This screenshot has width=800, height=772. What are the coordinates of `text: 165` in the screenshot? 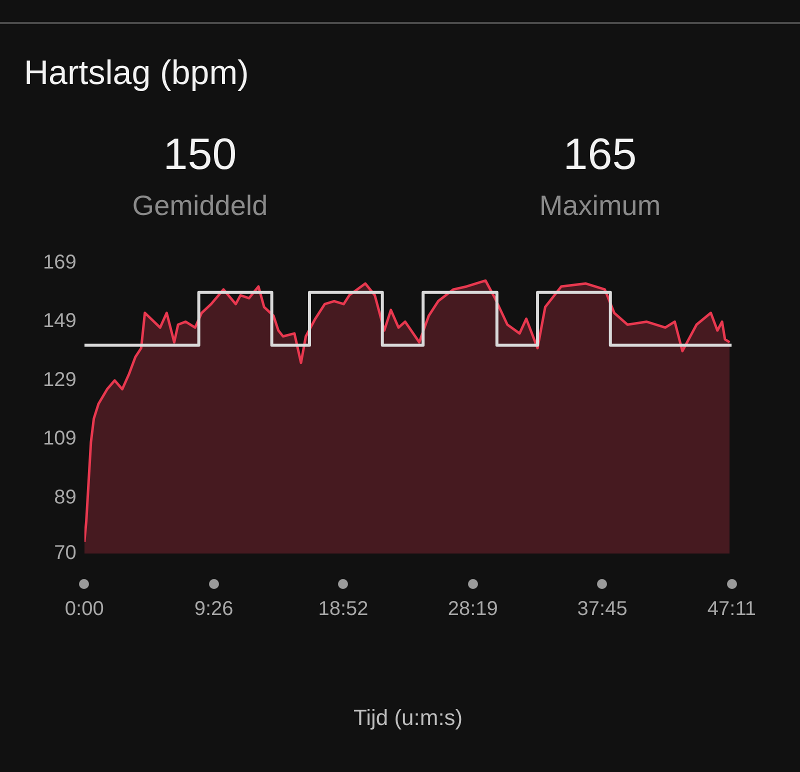 It's located at (600, 155).